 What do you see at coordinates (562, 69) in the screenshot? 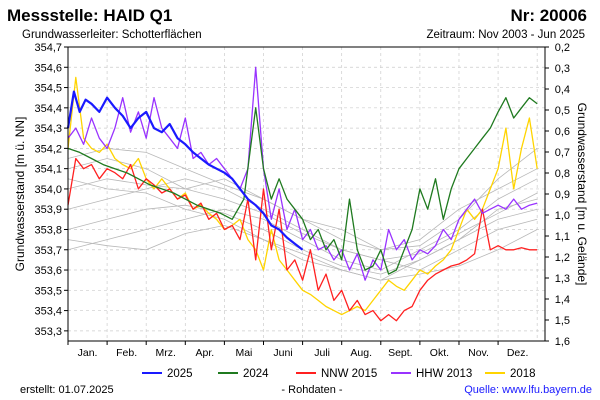
I see `y-right-tick-label: 0,3` at bounding box center [562, 69].